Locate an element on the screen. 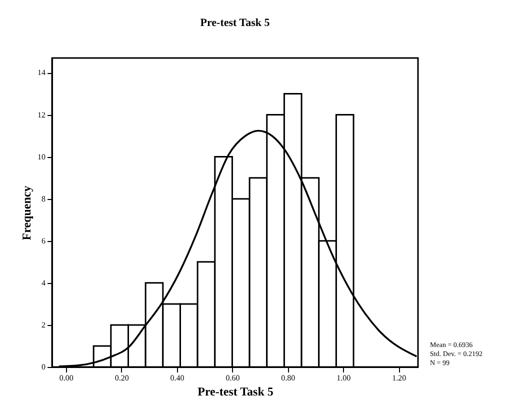 This screenshot has width=506, height=409. chart-title: Pre-test Task 5 is located at coordinates (235, 23).